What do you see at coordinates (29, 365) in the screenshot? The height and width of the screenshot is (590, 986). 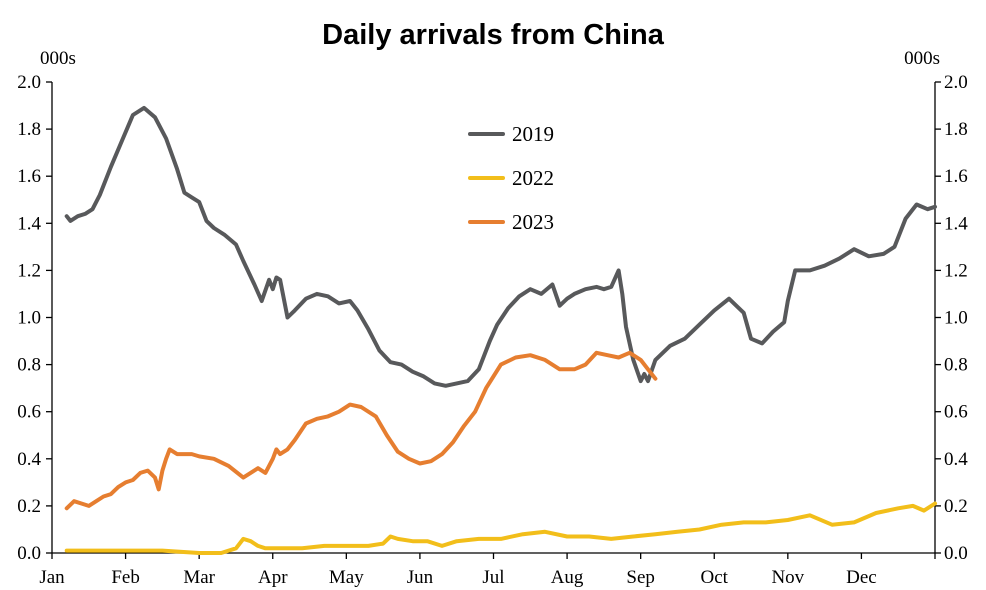 I see `left-y-tick-label: 0.8` at bounding box center [29, 365].